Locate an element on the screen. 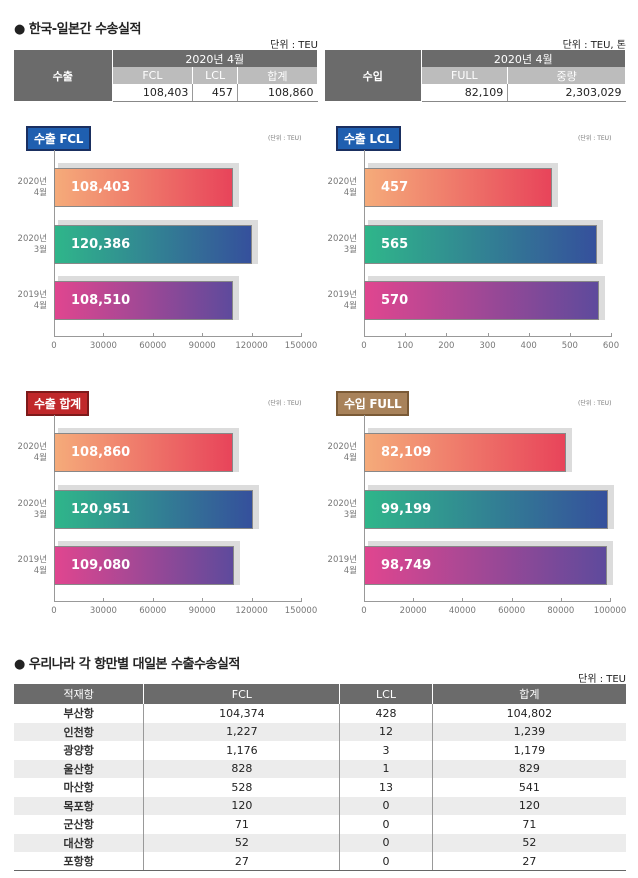  fcl-value: 104,374 is located at coordinates (242, 713).